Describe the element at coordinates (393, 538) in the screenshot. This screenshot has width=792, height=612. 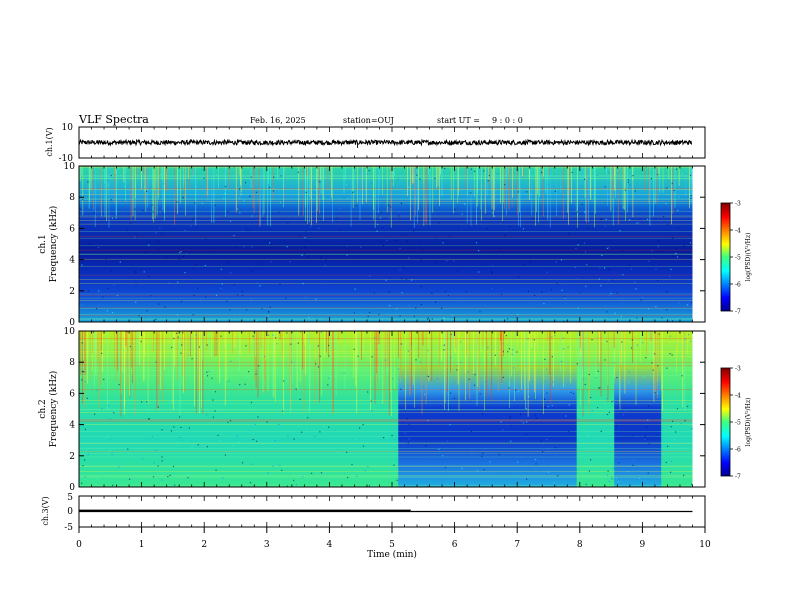
I see `time-axis-ticks: 0 1 2 3 4 5 6 7 8 9 10` at that location.